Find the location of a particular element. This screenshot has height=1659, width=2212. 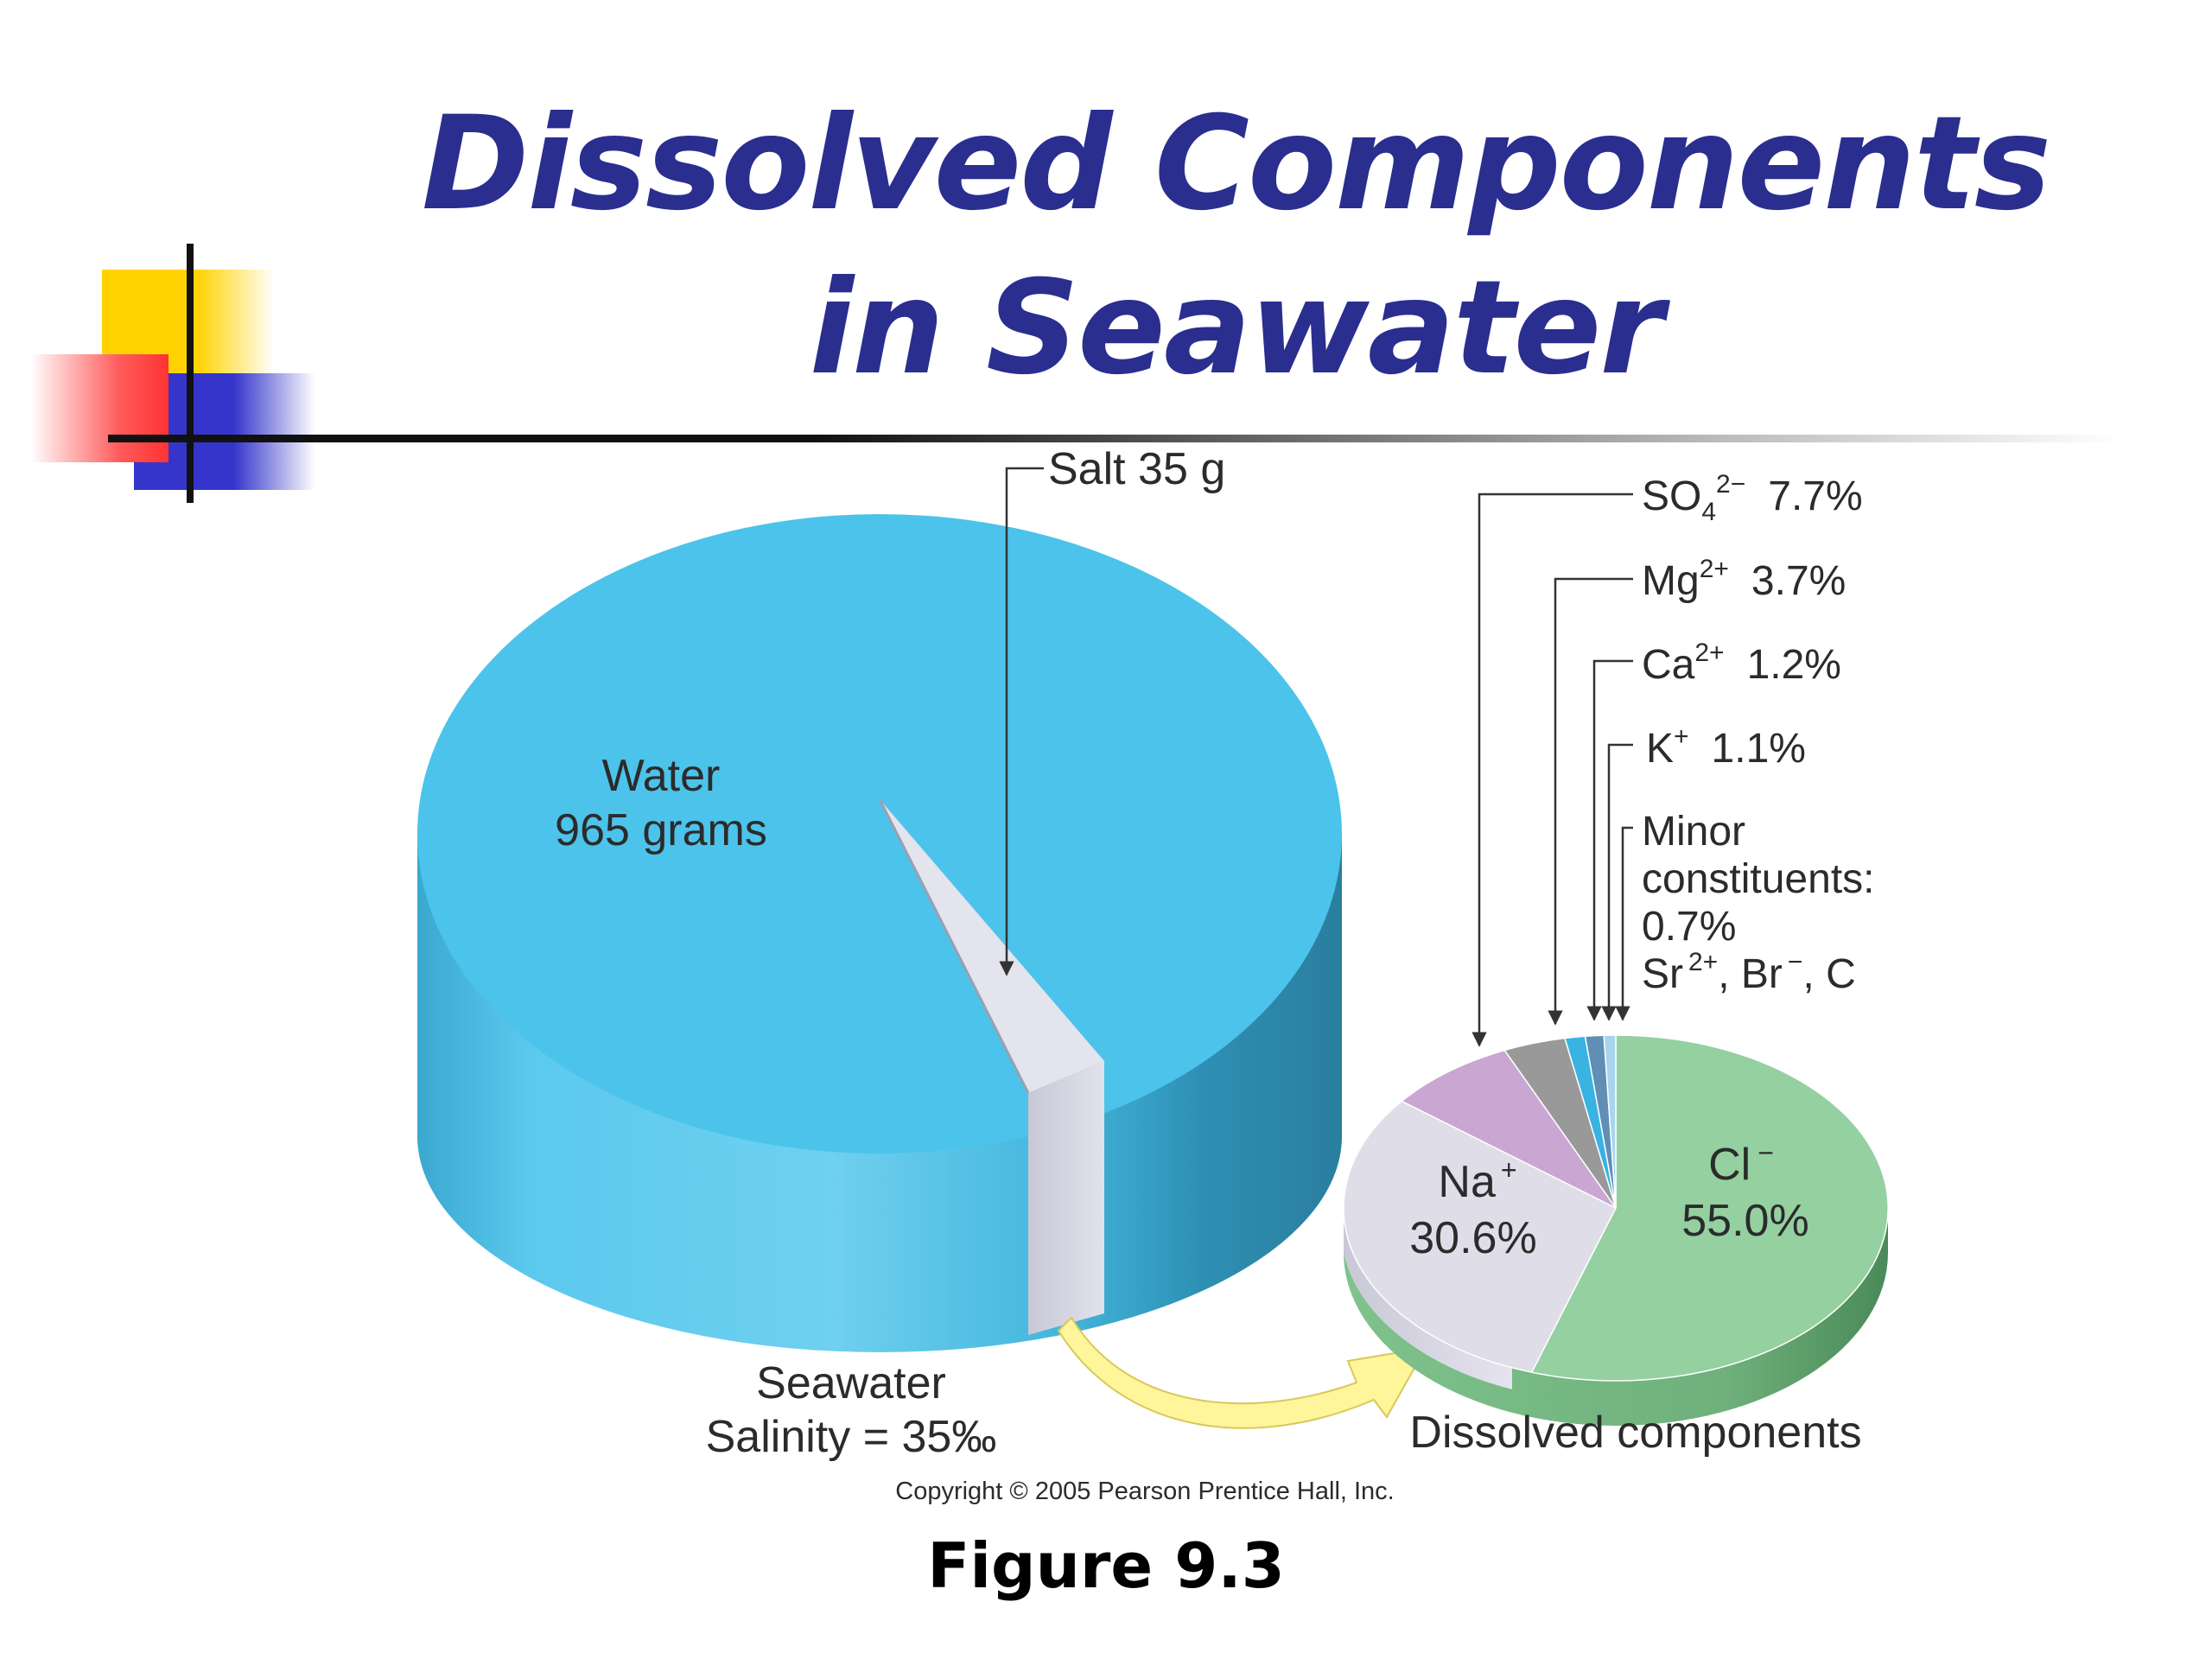

figure-caption: Figure 9.3 is located at coordinates (1106, 1565).